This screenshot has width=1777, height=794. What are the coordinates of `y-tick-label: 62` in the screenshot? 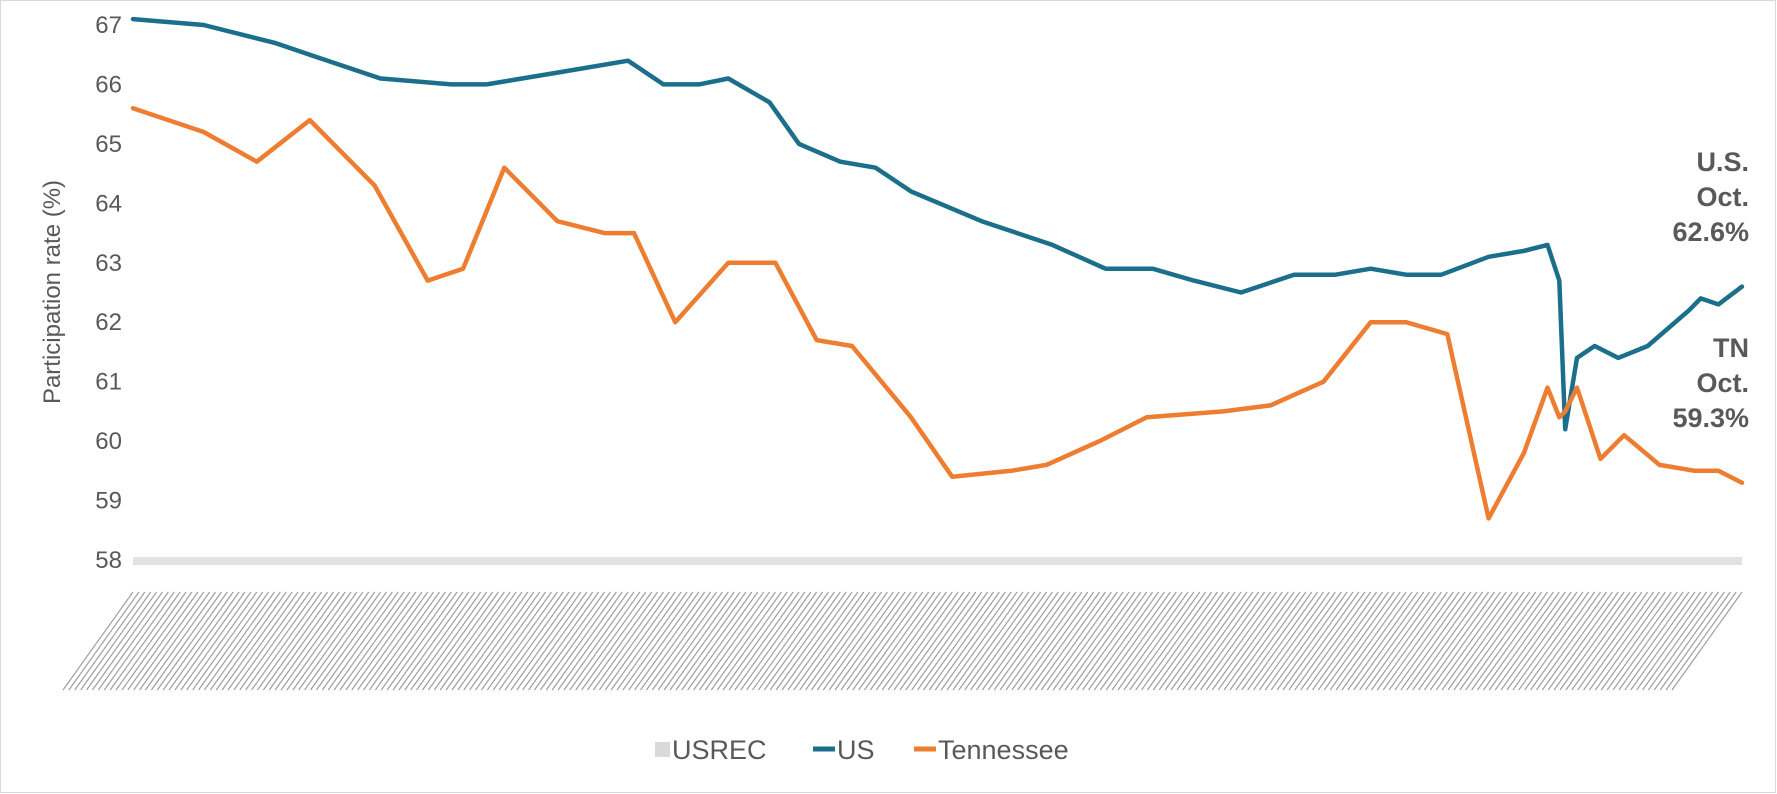 It's located at (108, 322).